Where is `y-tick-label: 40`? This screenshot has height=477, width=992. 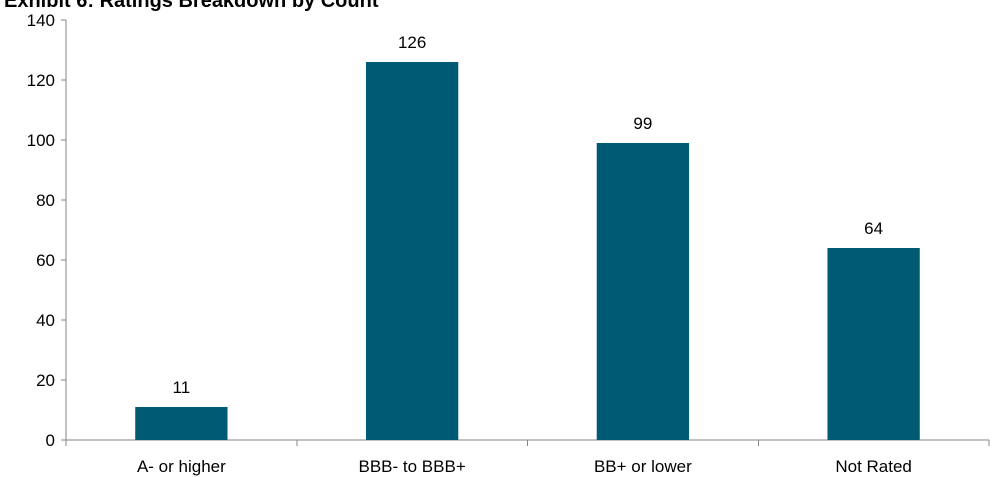
y-tick-label: 40 is located at coordinates (45, 320).